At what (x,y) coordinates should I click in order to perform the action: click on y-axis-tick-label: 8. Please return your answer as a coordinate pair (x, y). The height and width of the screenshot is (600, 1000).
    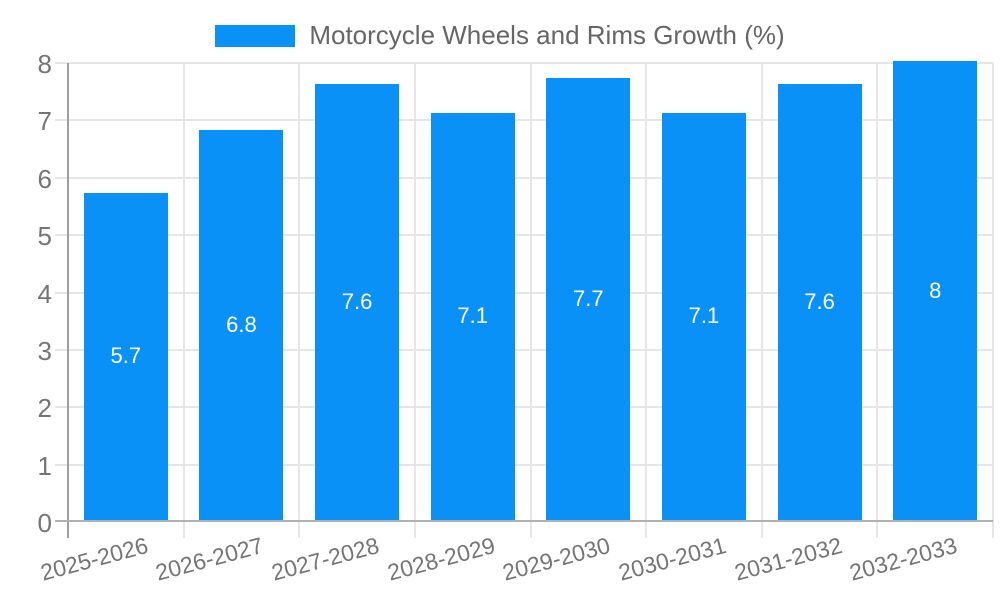
    Looking at the image, I should click on (44, 64).